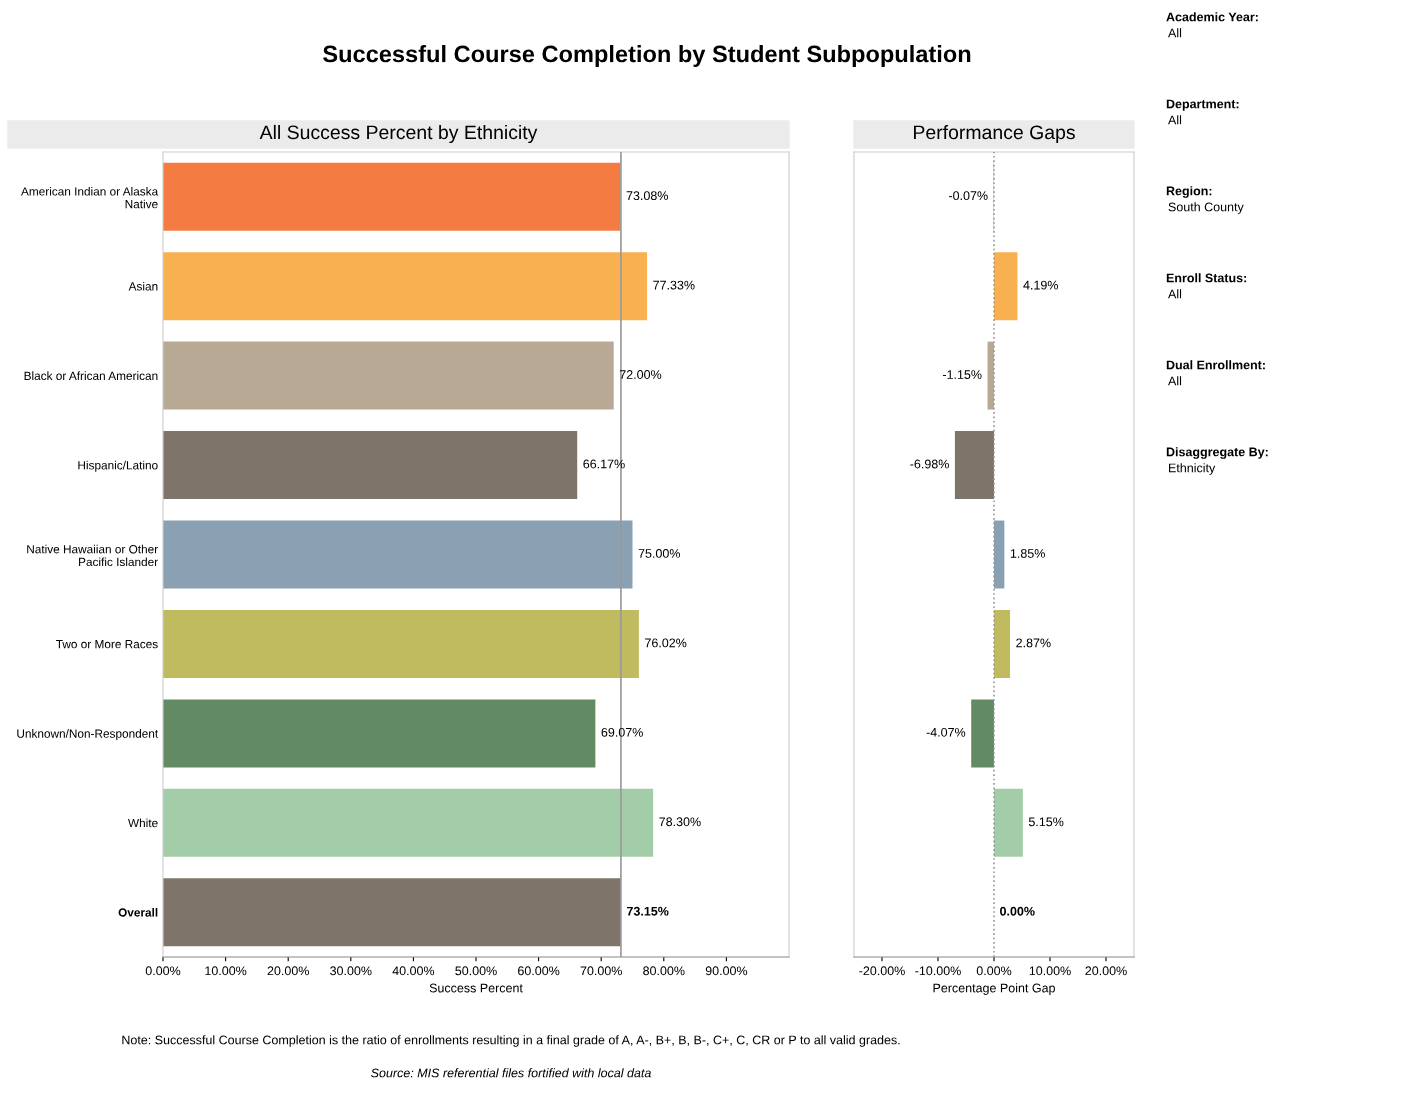 Image resolution: width=1402 pixels, height=1111 pixels. Describe the element at coordinates (476, 971) in the screenshot. I see `x-tick-label: 50.00%` at that location.